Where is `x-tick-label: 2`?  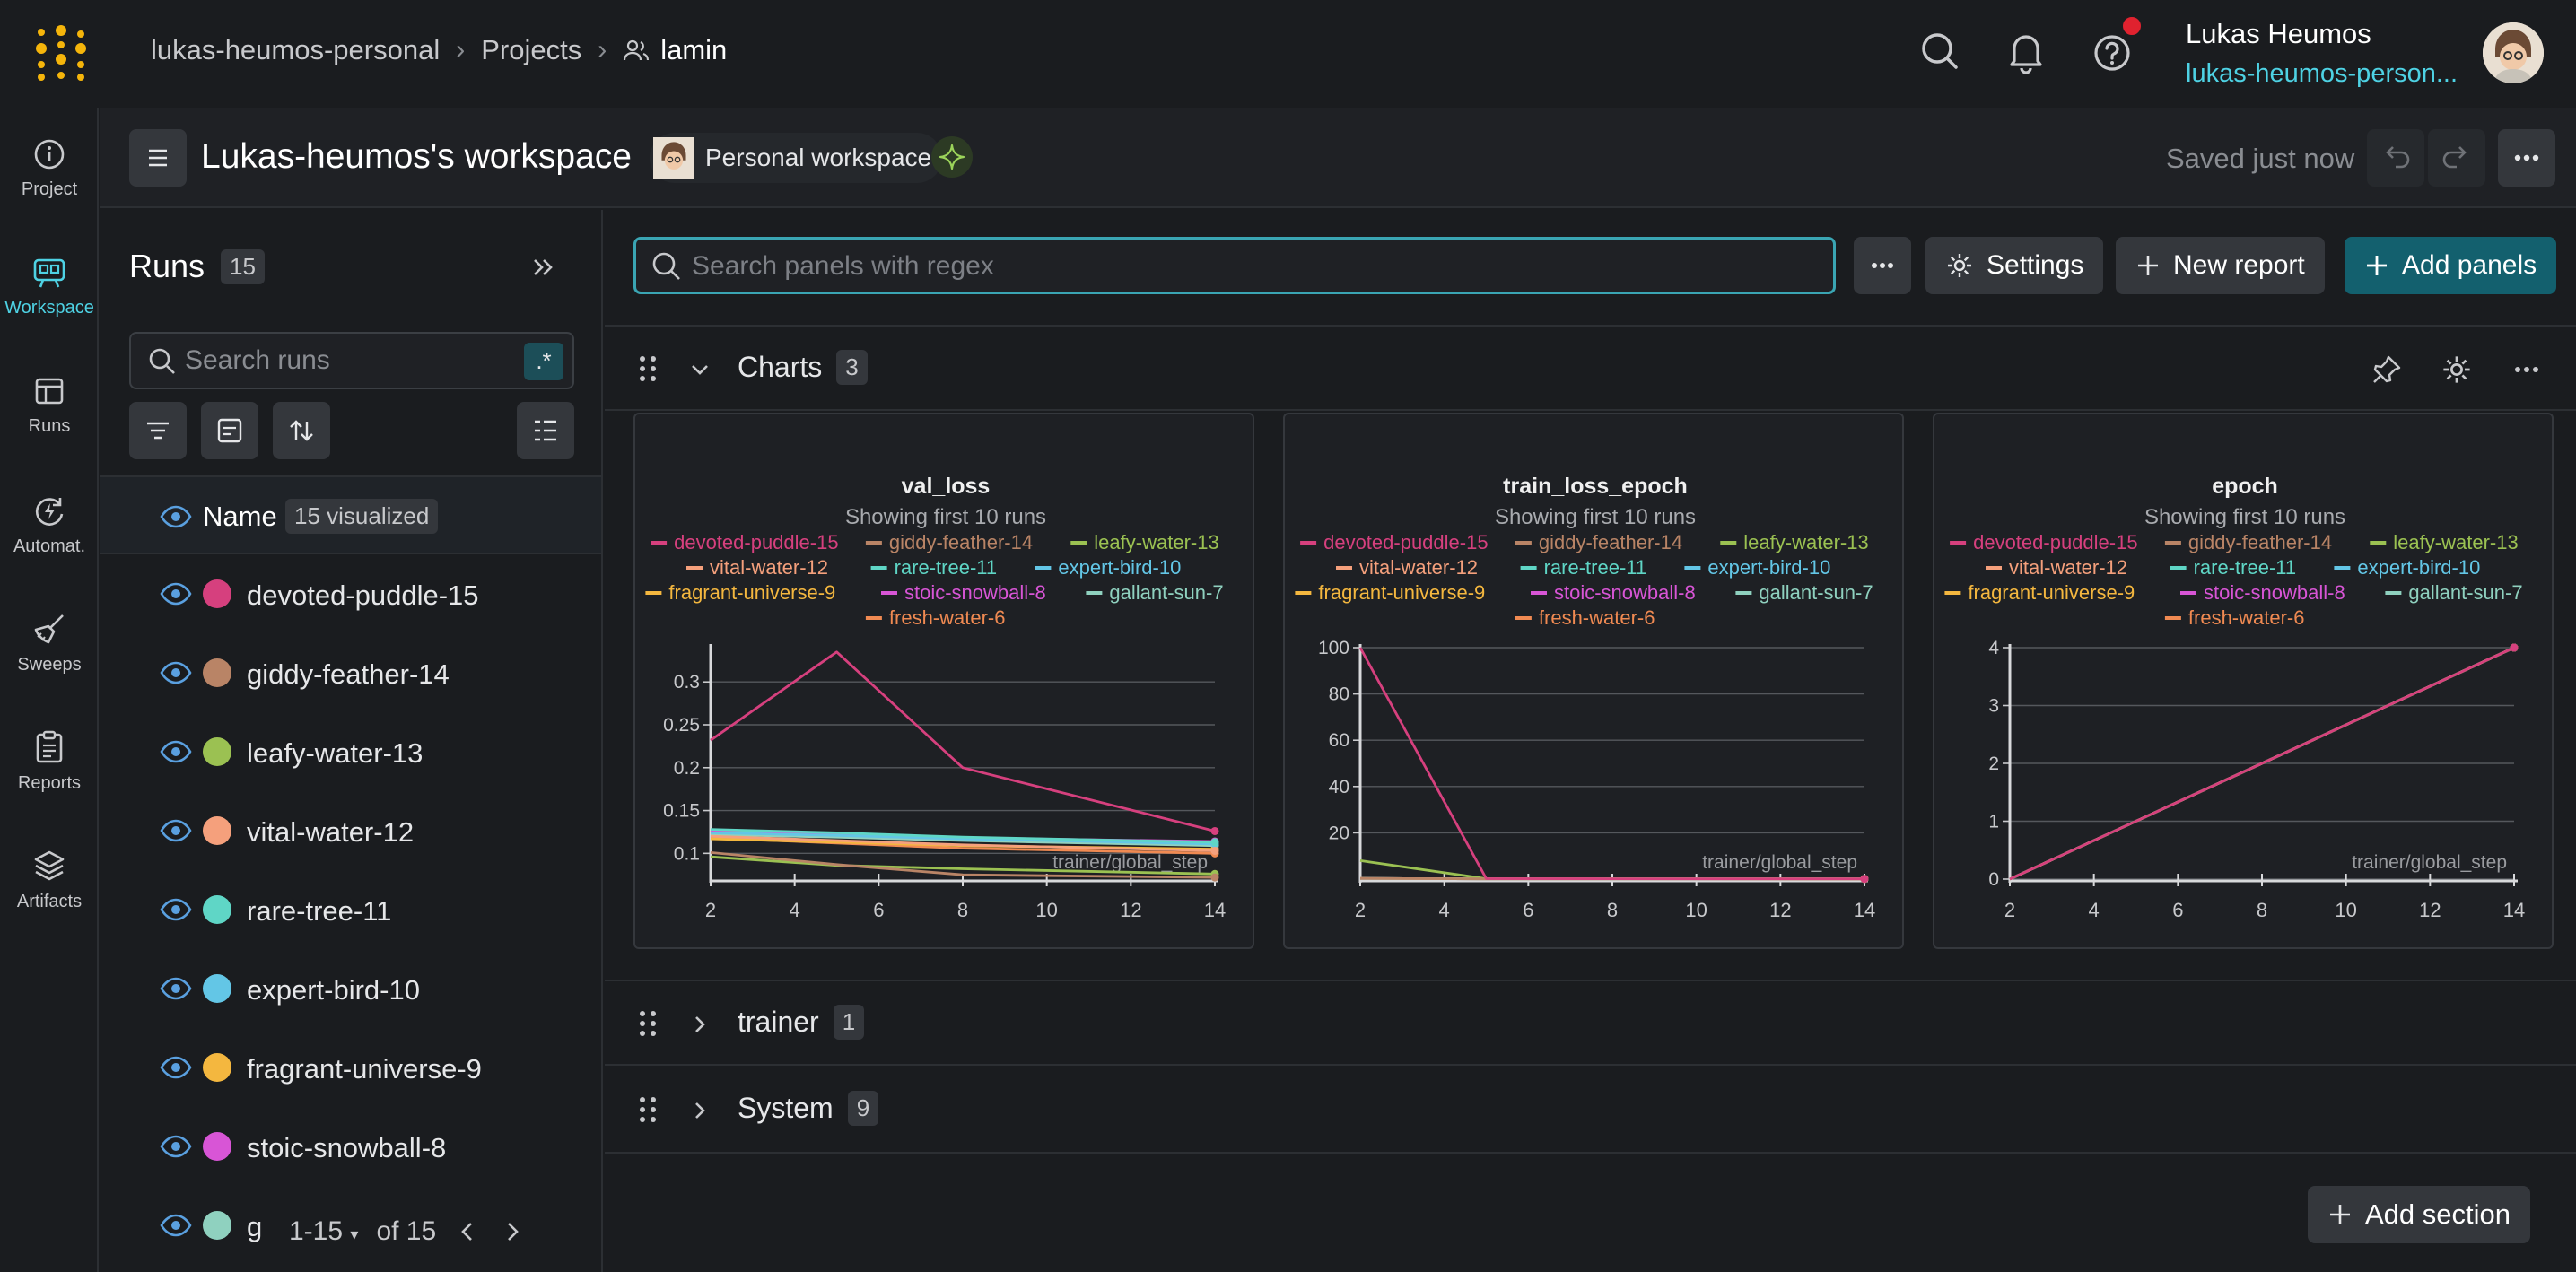
x-tick-label: 2 is located at coordinates (1360, 910).